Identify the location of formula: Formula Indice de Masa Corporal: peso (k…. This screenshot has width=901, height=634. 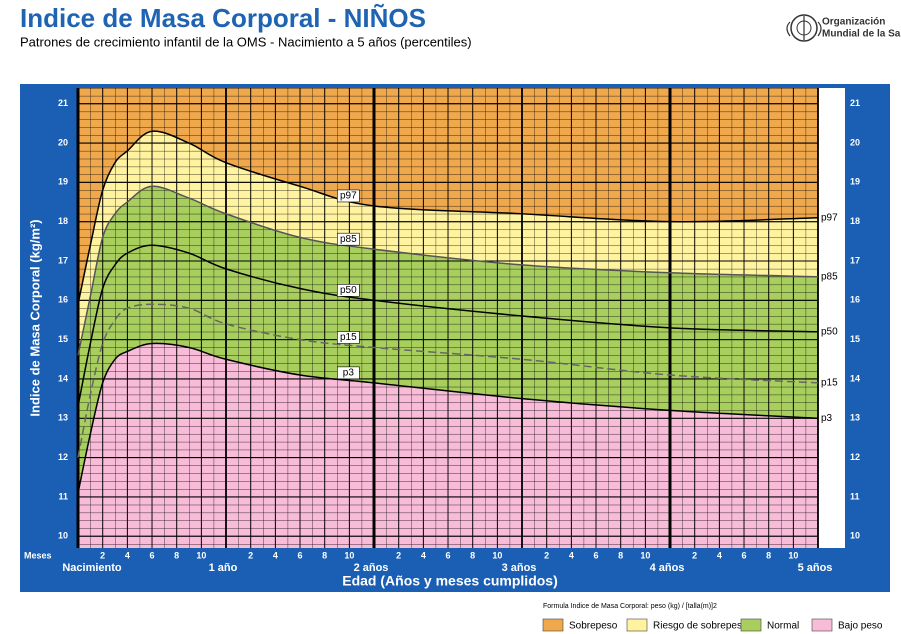
(630, 606).